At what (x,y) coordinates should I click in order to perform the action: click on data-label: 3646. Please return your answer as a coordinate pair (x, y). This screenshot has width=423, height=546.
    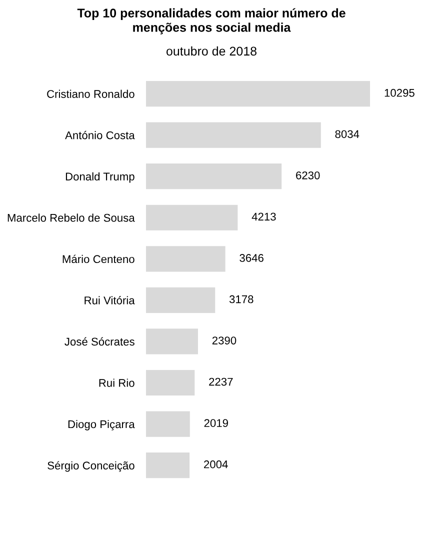
    Looking at the image, I should click on (252, 258).